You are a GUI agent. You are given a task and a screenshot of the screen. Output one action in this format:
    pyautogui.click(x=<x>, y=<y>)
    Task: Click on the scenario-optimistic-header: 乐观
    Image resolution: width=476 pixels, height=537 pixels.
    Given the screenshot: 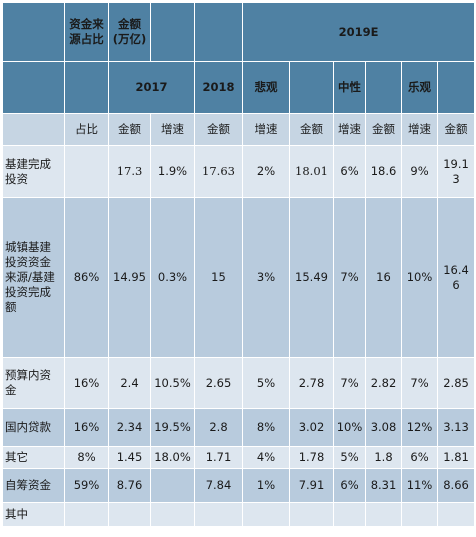 What is the action you would take?
    pyautogui.click(x=419, y=87)
    